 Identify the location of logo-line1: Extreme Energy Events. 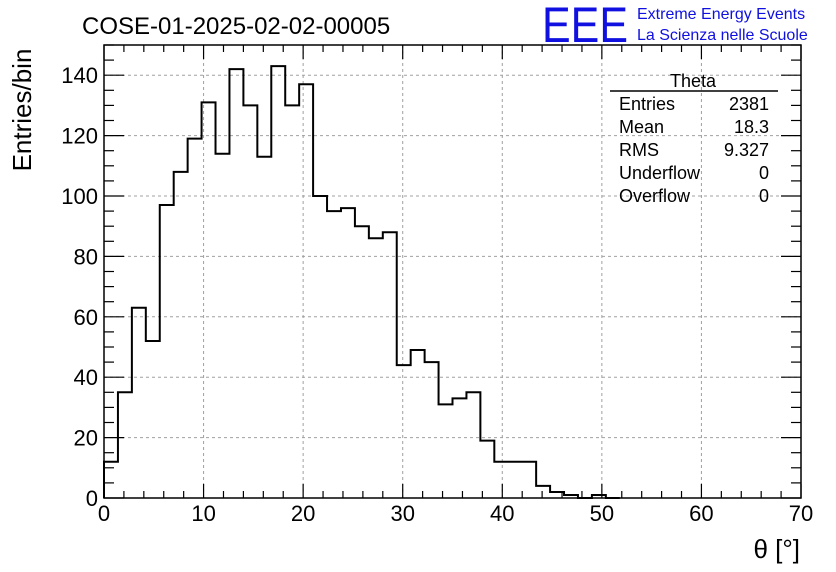
(721, 14).